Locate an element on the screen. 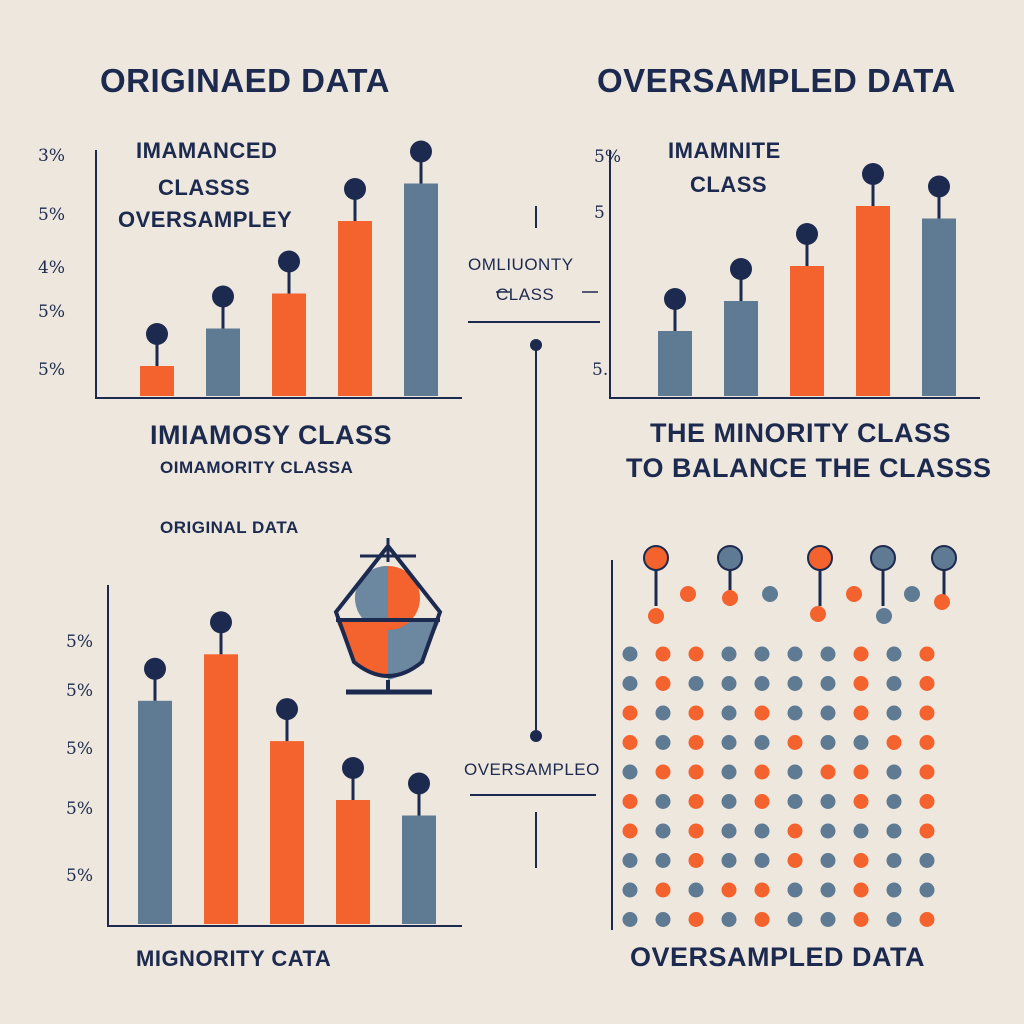  bottom-right-caption: OVERSAMPLED DATA is located at coordinates (778, 957).